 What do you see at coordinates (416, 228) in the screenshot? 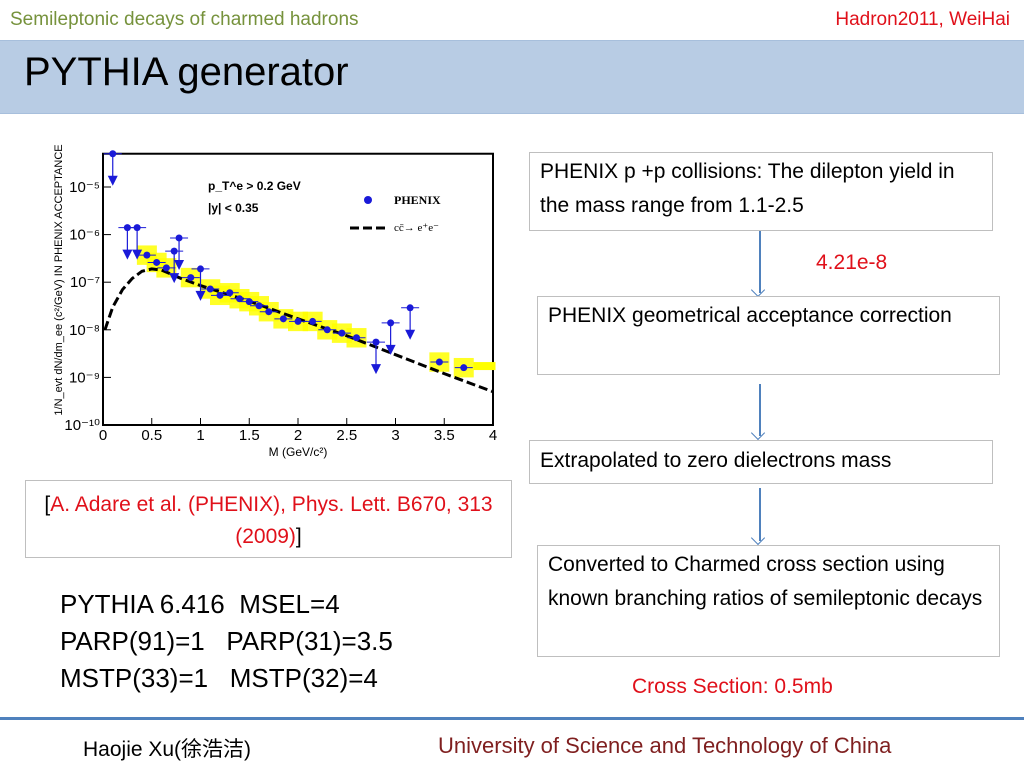
I see `legend-label-cc: cc̄→ e⁺e⁻` at bounding box center [416, 228].